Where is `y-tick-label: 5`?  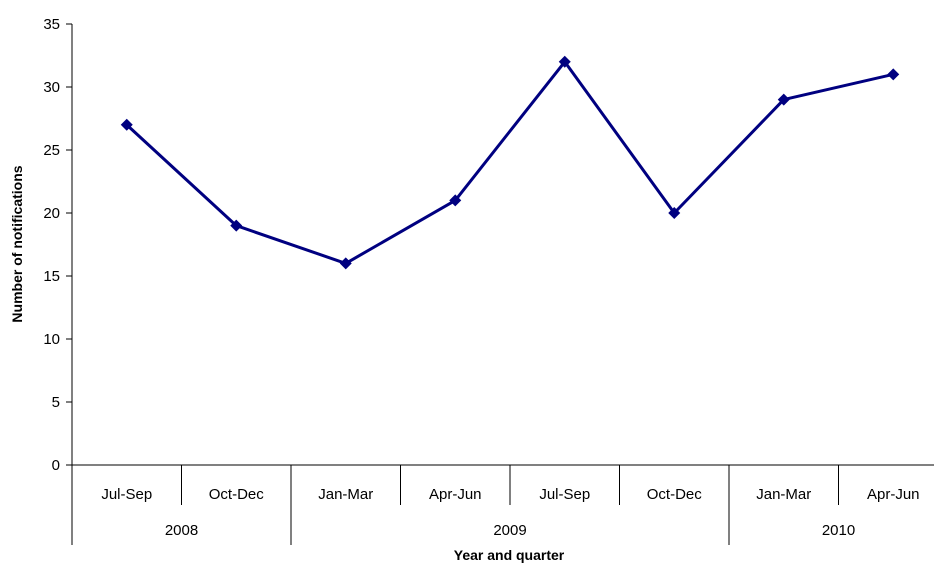
y-tick-label: 5 is located at coordinates (56, 402).